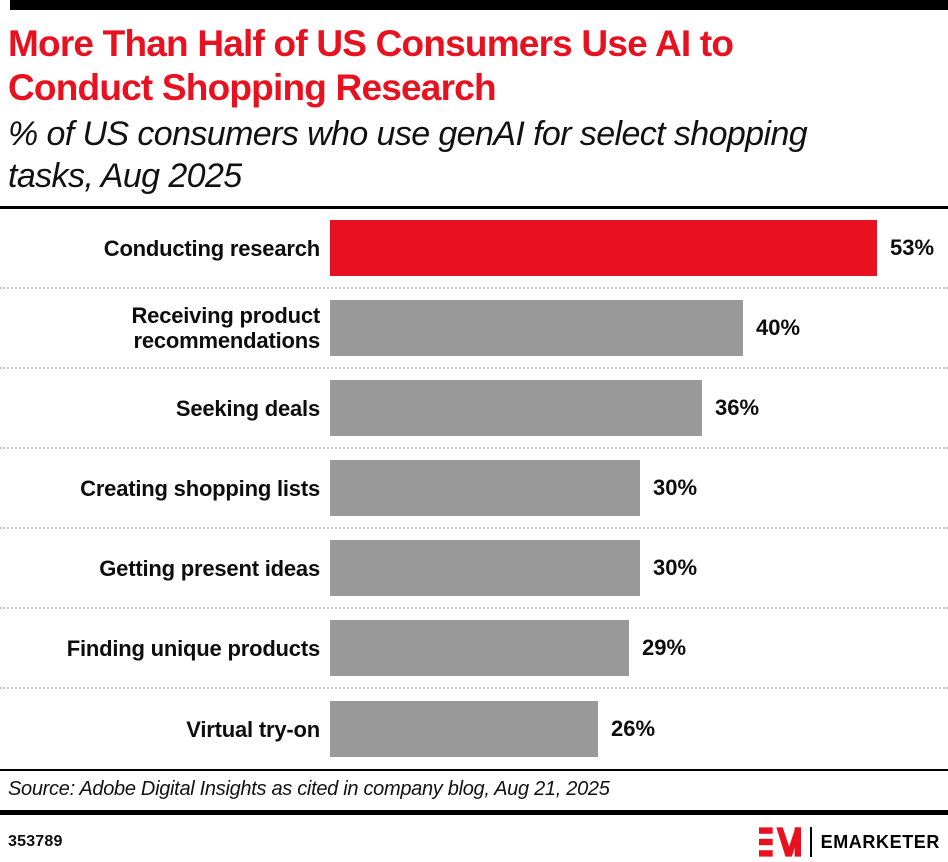  Describe the element at coordinates (253, 729) in the screenshot. I see `category-label: Virtual try-on` at that location.